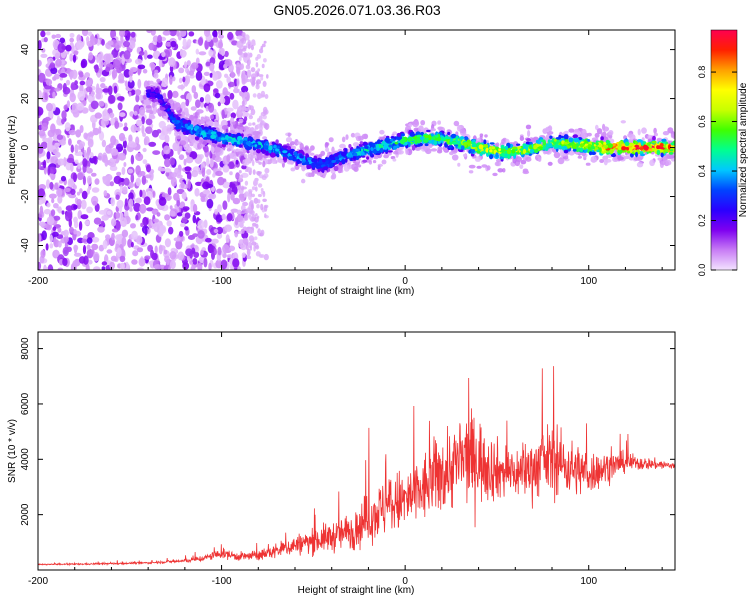  I want to click on figure-title: GN05.2026.071.03.36.R03, so click(357, 10).